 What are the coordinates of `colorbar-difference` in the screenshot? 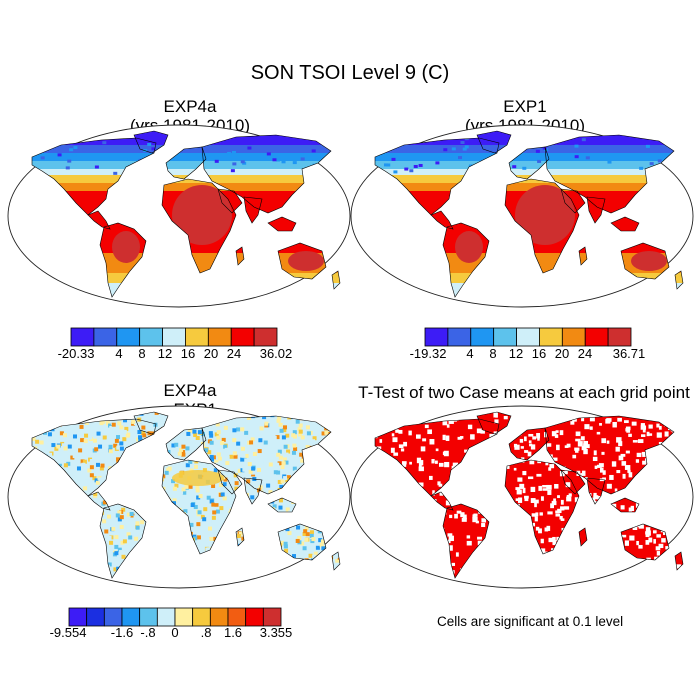 It's located at (175, 617).